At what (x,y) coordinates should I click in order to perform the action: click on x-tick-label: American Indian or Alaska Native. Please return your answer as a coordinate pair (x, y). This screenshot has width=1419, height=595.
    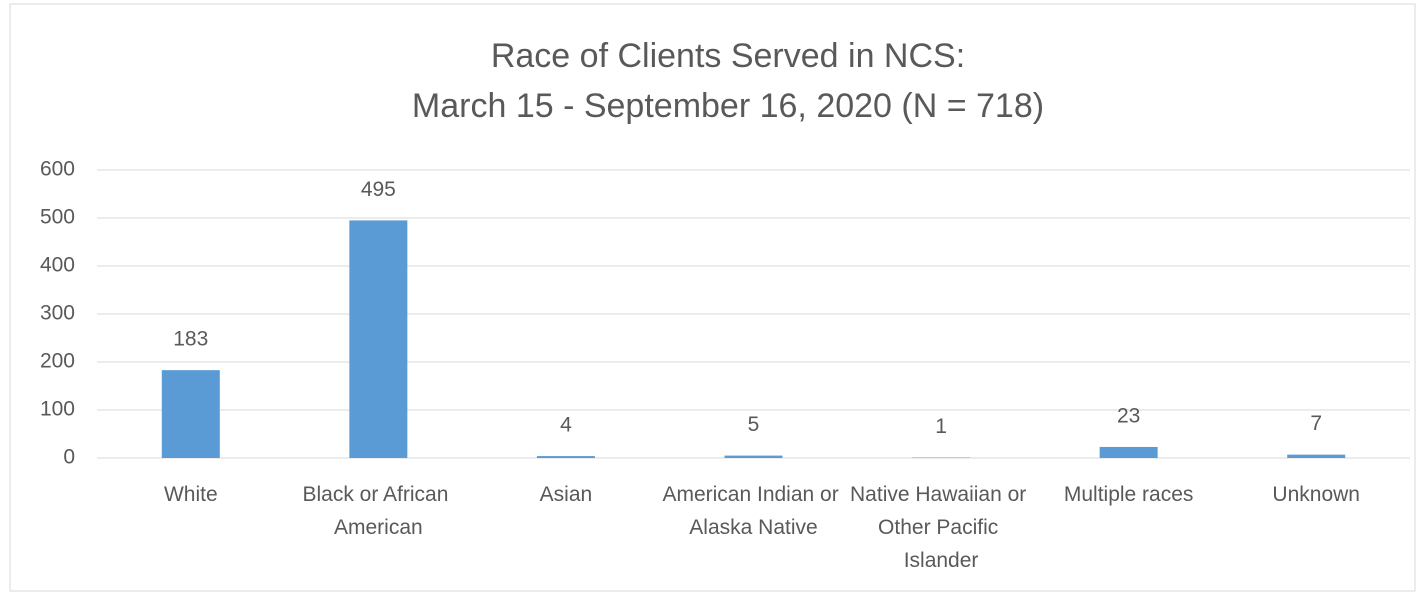
    Looking at the image, I should click on (753, 511).